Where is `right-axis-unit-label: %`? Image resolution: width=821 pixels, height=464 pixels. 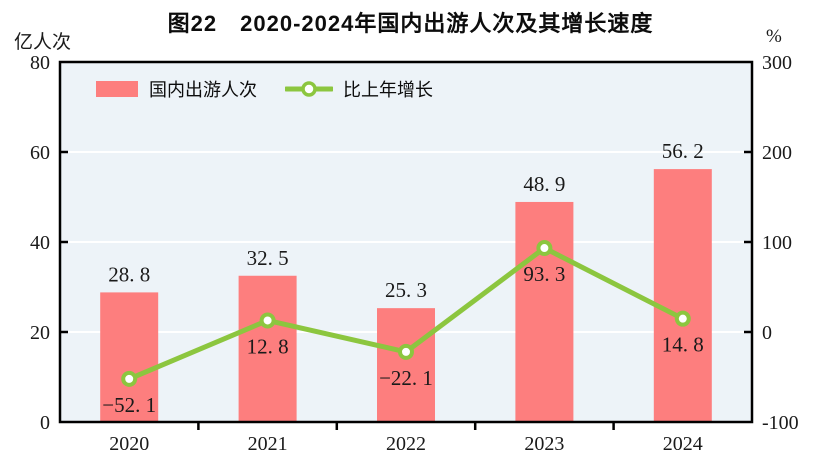
right-axis-unit-label: % is located at coordinates (774, 36).